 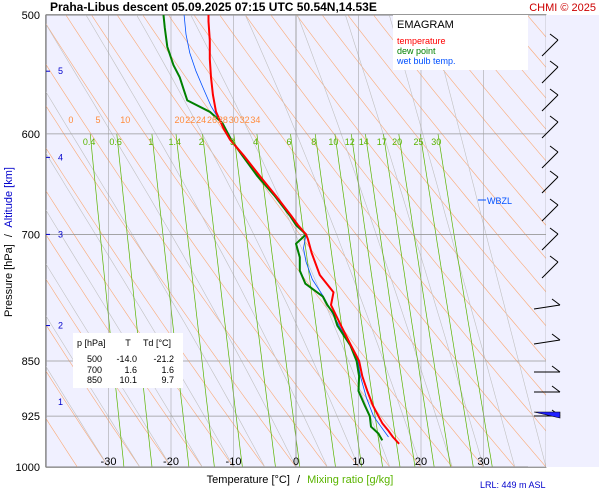 What do you see at coordinates (130, 370) in the screenshot?
I see `table-row-700-t: 1.6` at bounding box center [130, 370].